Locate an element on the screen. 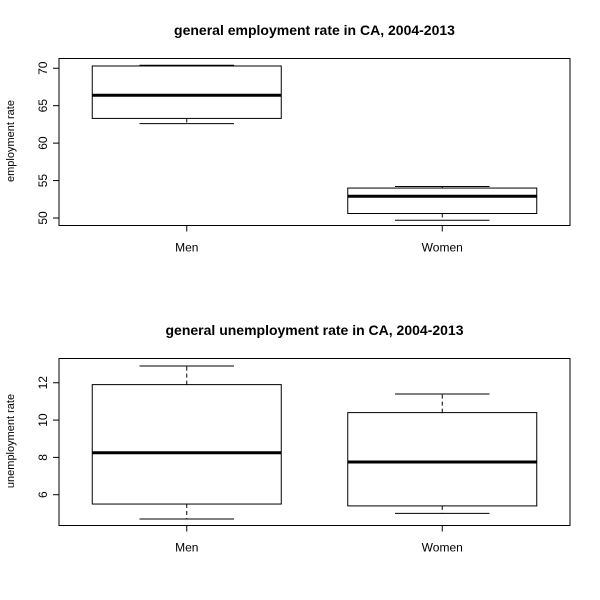 The image size is (600, 600). unemployment-y-axis: 6 8 10 12 is located at coordinates (48, 437).